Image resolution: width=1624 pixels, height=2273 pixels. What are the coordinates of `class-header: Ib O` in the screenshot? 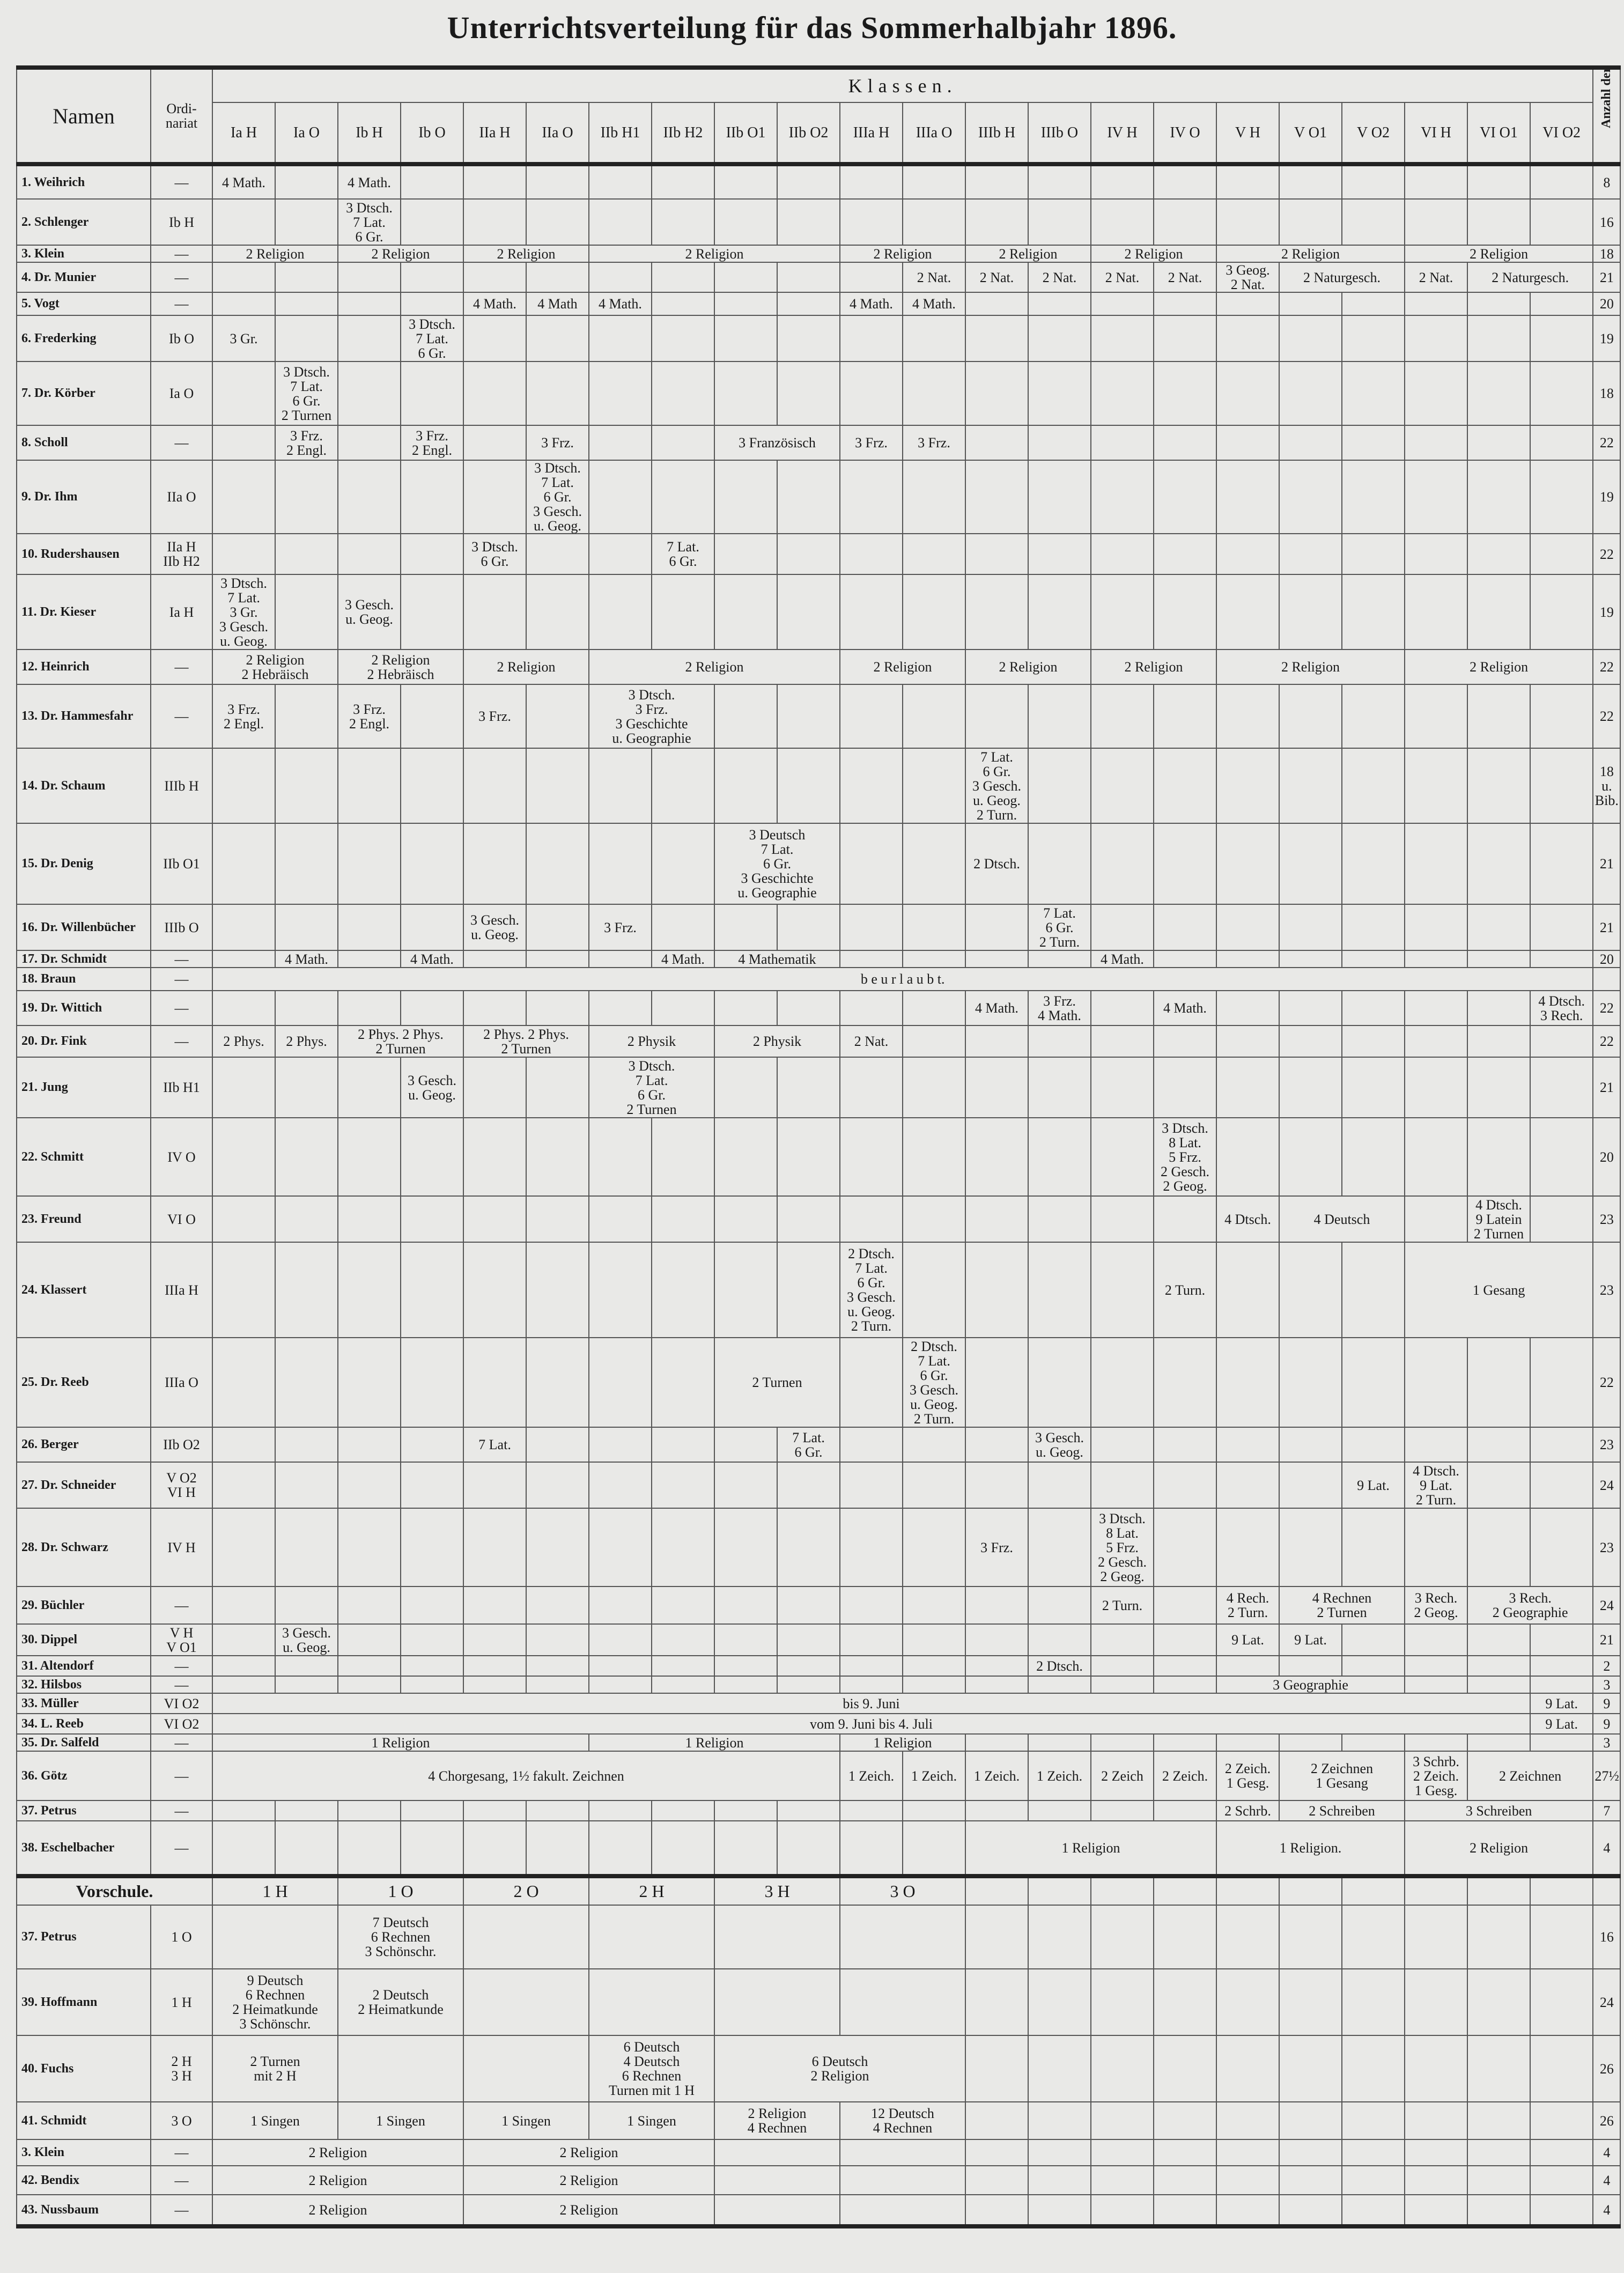 It's located at (432, 133).